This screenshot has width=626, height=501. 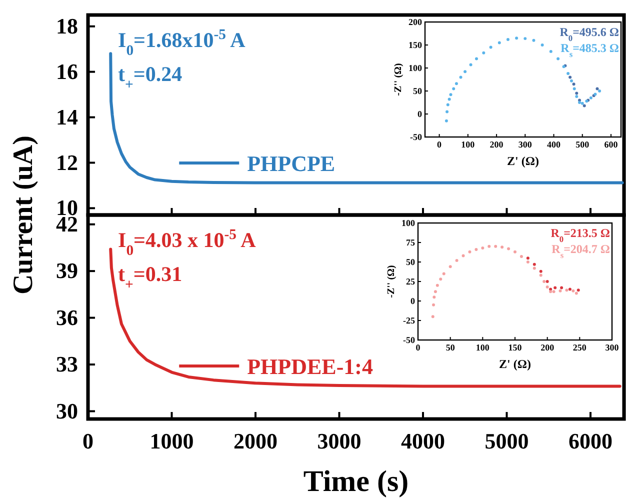 What do you see at coordinates (579, 347) in the screenshot?
I see `x-tick-label: 250` at bounding box center [579, 347].